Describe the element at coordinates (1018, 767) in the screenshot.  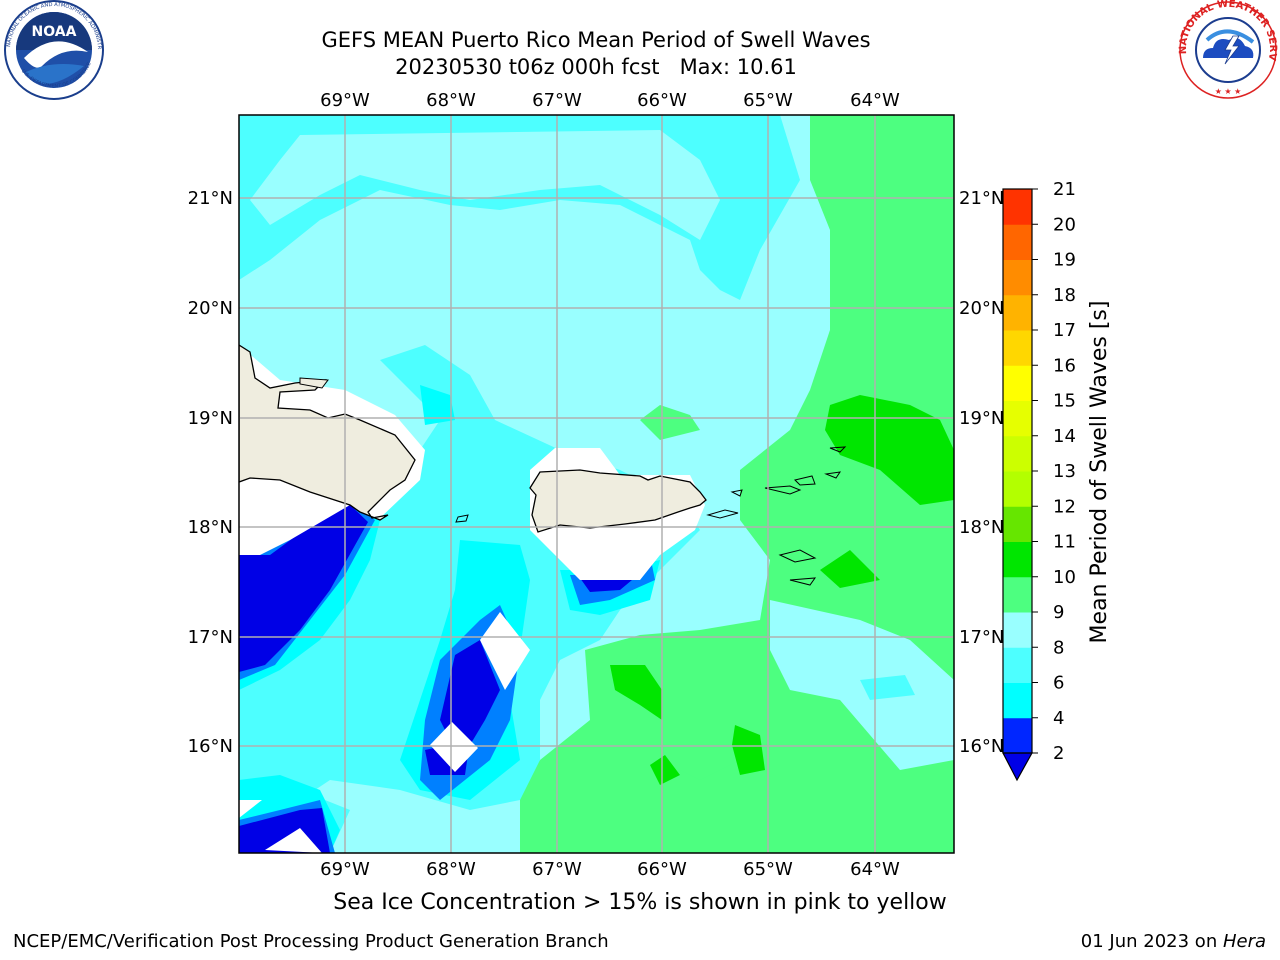
I see `colorbar-under-arrow` at that location.